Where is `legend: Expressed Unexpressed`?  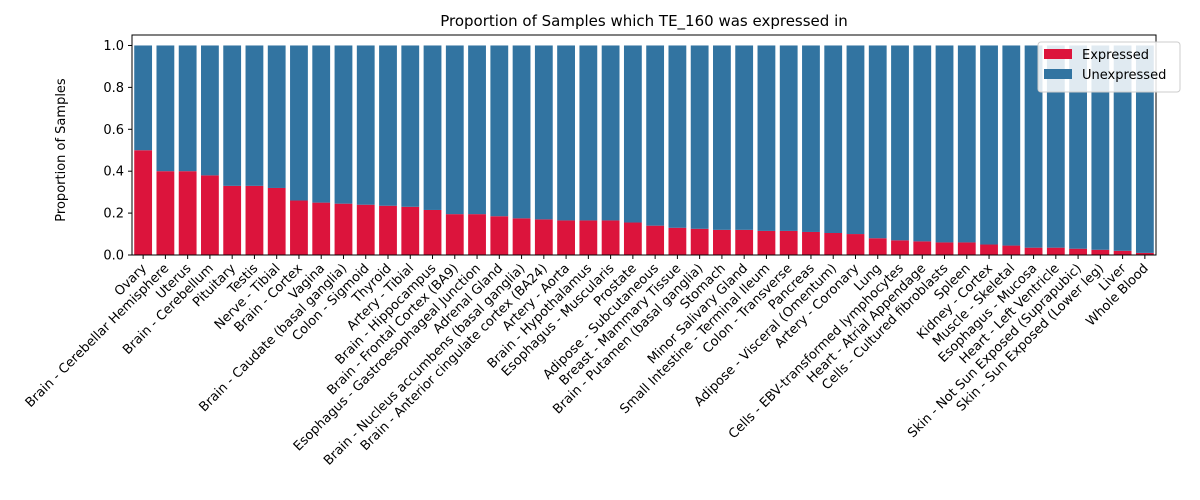
legend: Expressed Unexpressed is located at coordinates (1109, 67).